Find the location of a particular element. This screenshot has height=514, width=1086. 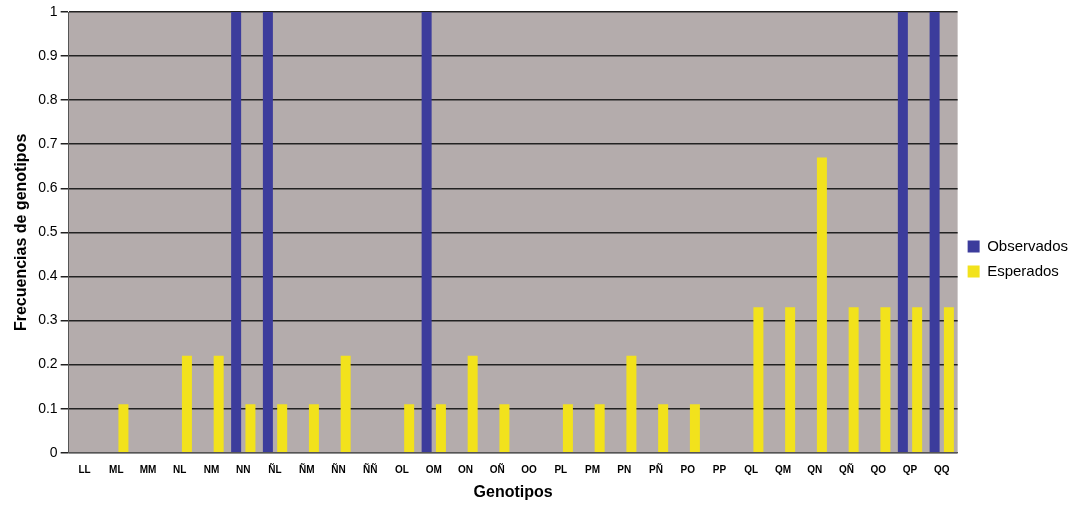

x-tick-label: ML is located at coordinates (116, 469).